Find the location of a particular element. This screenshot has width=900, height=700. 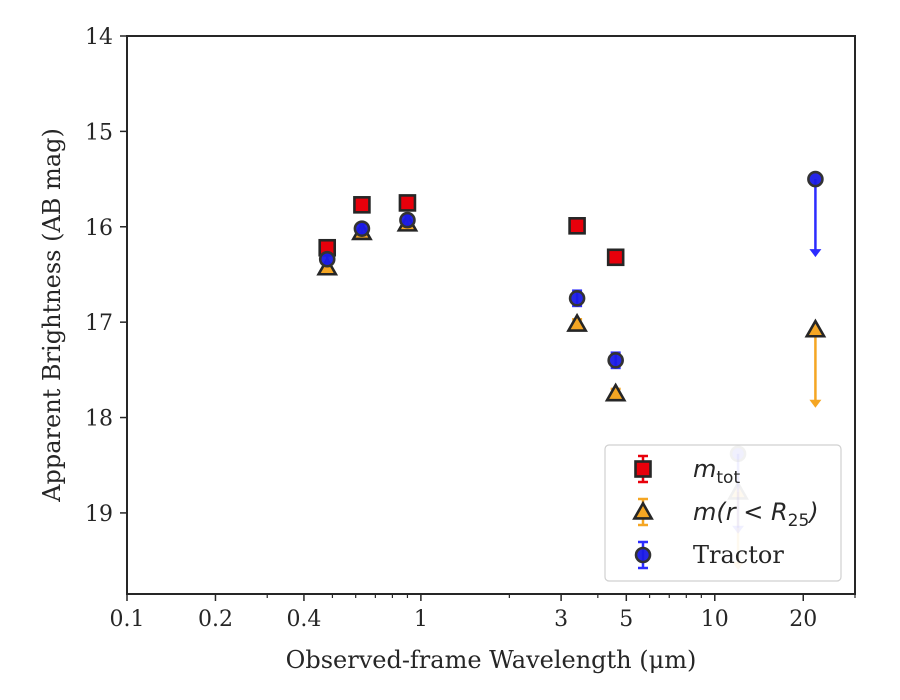

y-axis-label: Apparent Brightness (AB mag) is located at coordinates (52, 315).